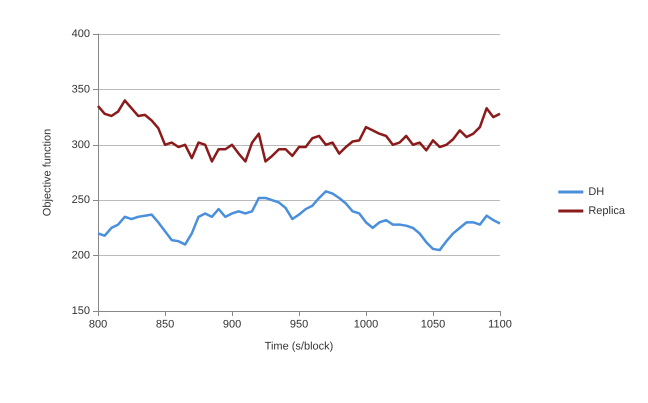 The width and height of the screenshot is (648, 403). Describe the element at coordinates (81, 200) in the screenshot. I see `y-tick-label: 250` at that location.